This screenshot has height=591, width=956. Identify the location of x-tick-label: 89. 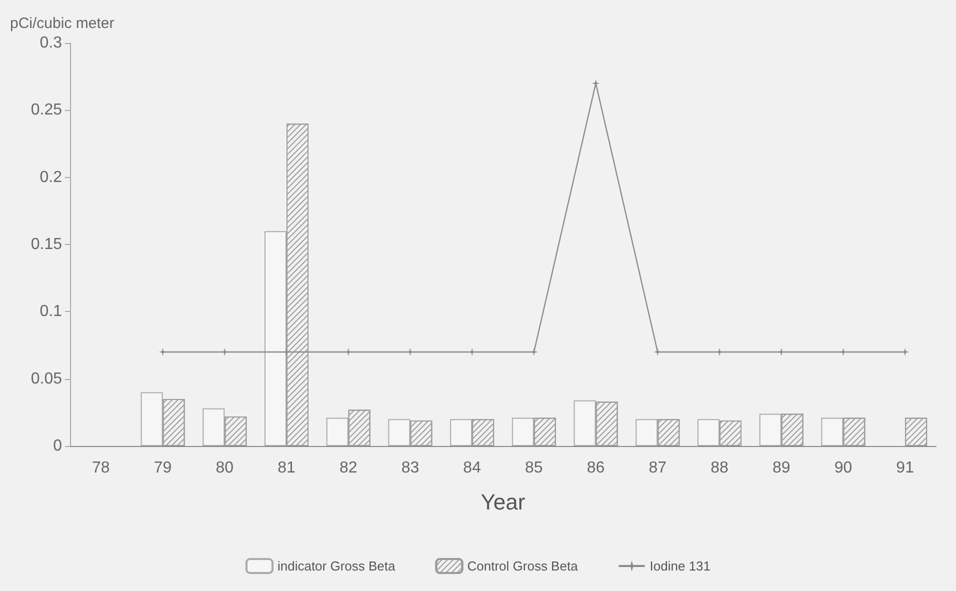
(781, 468).